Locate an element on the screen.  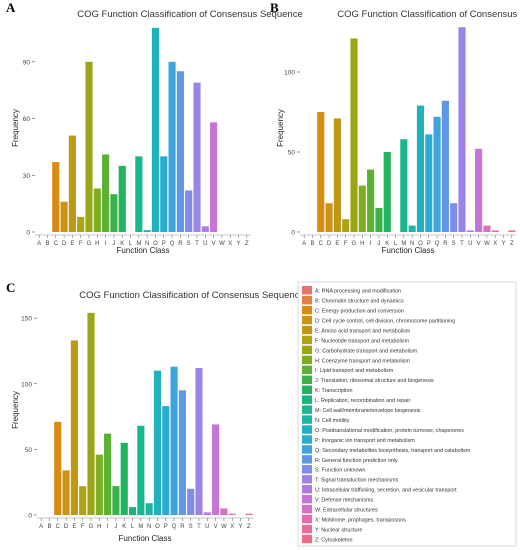
legend-swatch-g is located at coordinates (307, 350).